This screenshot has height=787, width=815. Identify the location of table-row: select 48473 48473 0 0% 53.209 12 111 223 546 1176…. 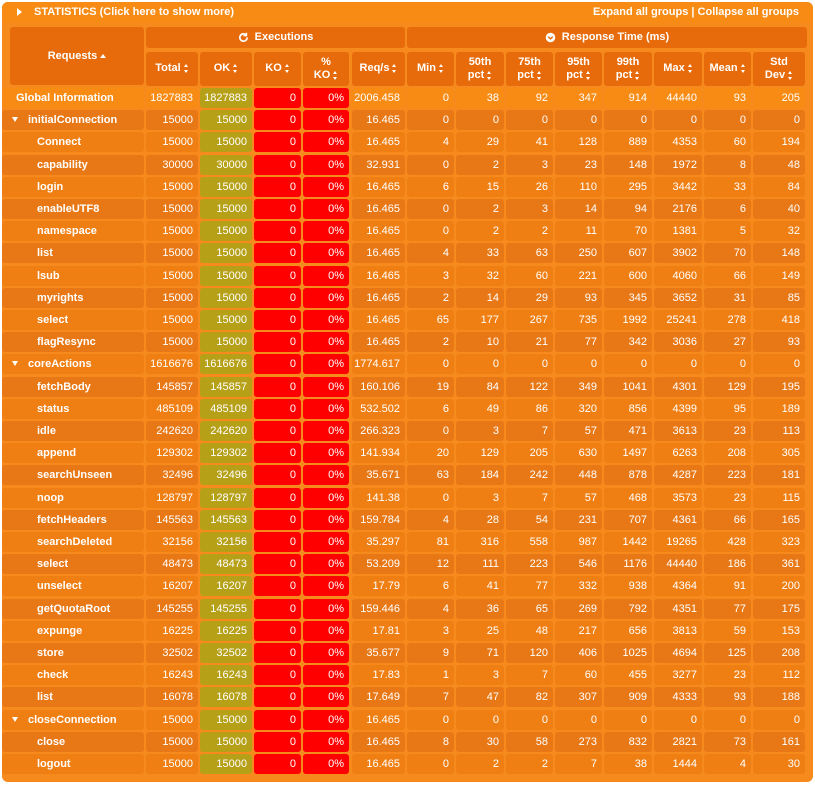
(407, 564).